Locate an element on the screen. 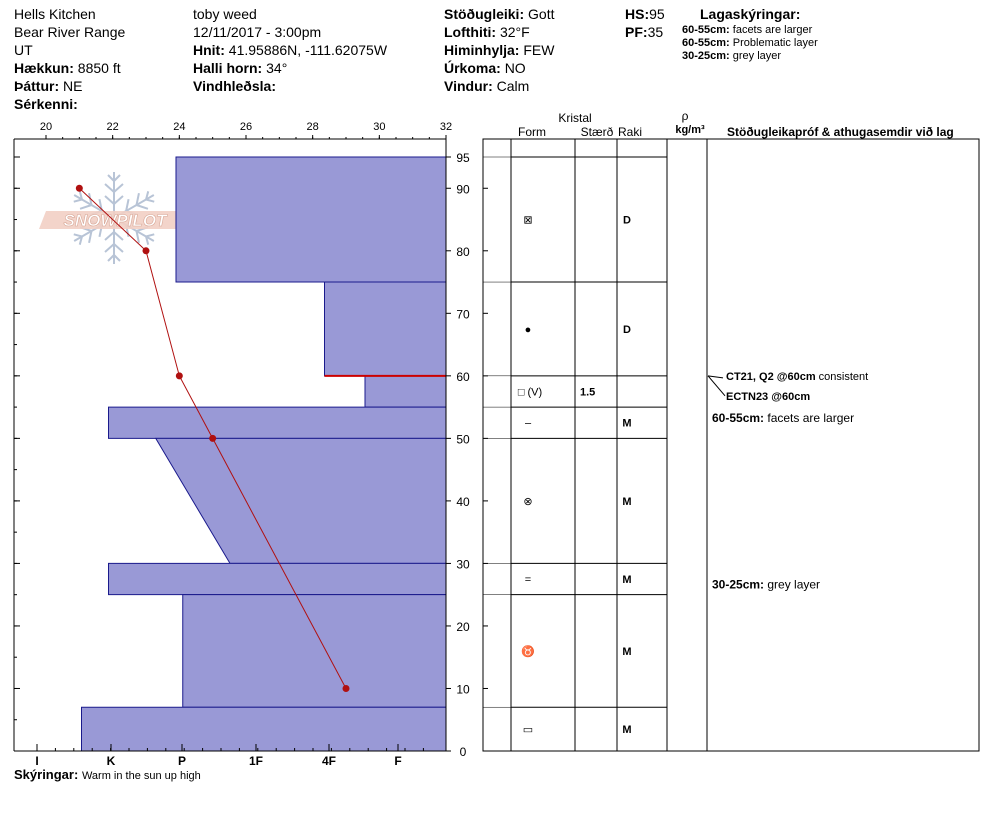 This screenshot has width=994, height=840. temp-tick-label: 32 is located at coordinates (446, 127).